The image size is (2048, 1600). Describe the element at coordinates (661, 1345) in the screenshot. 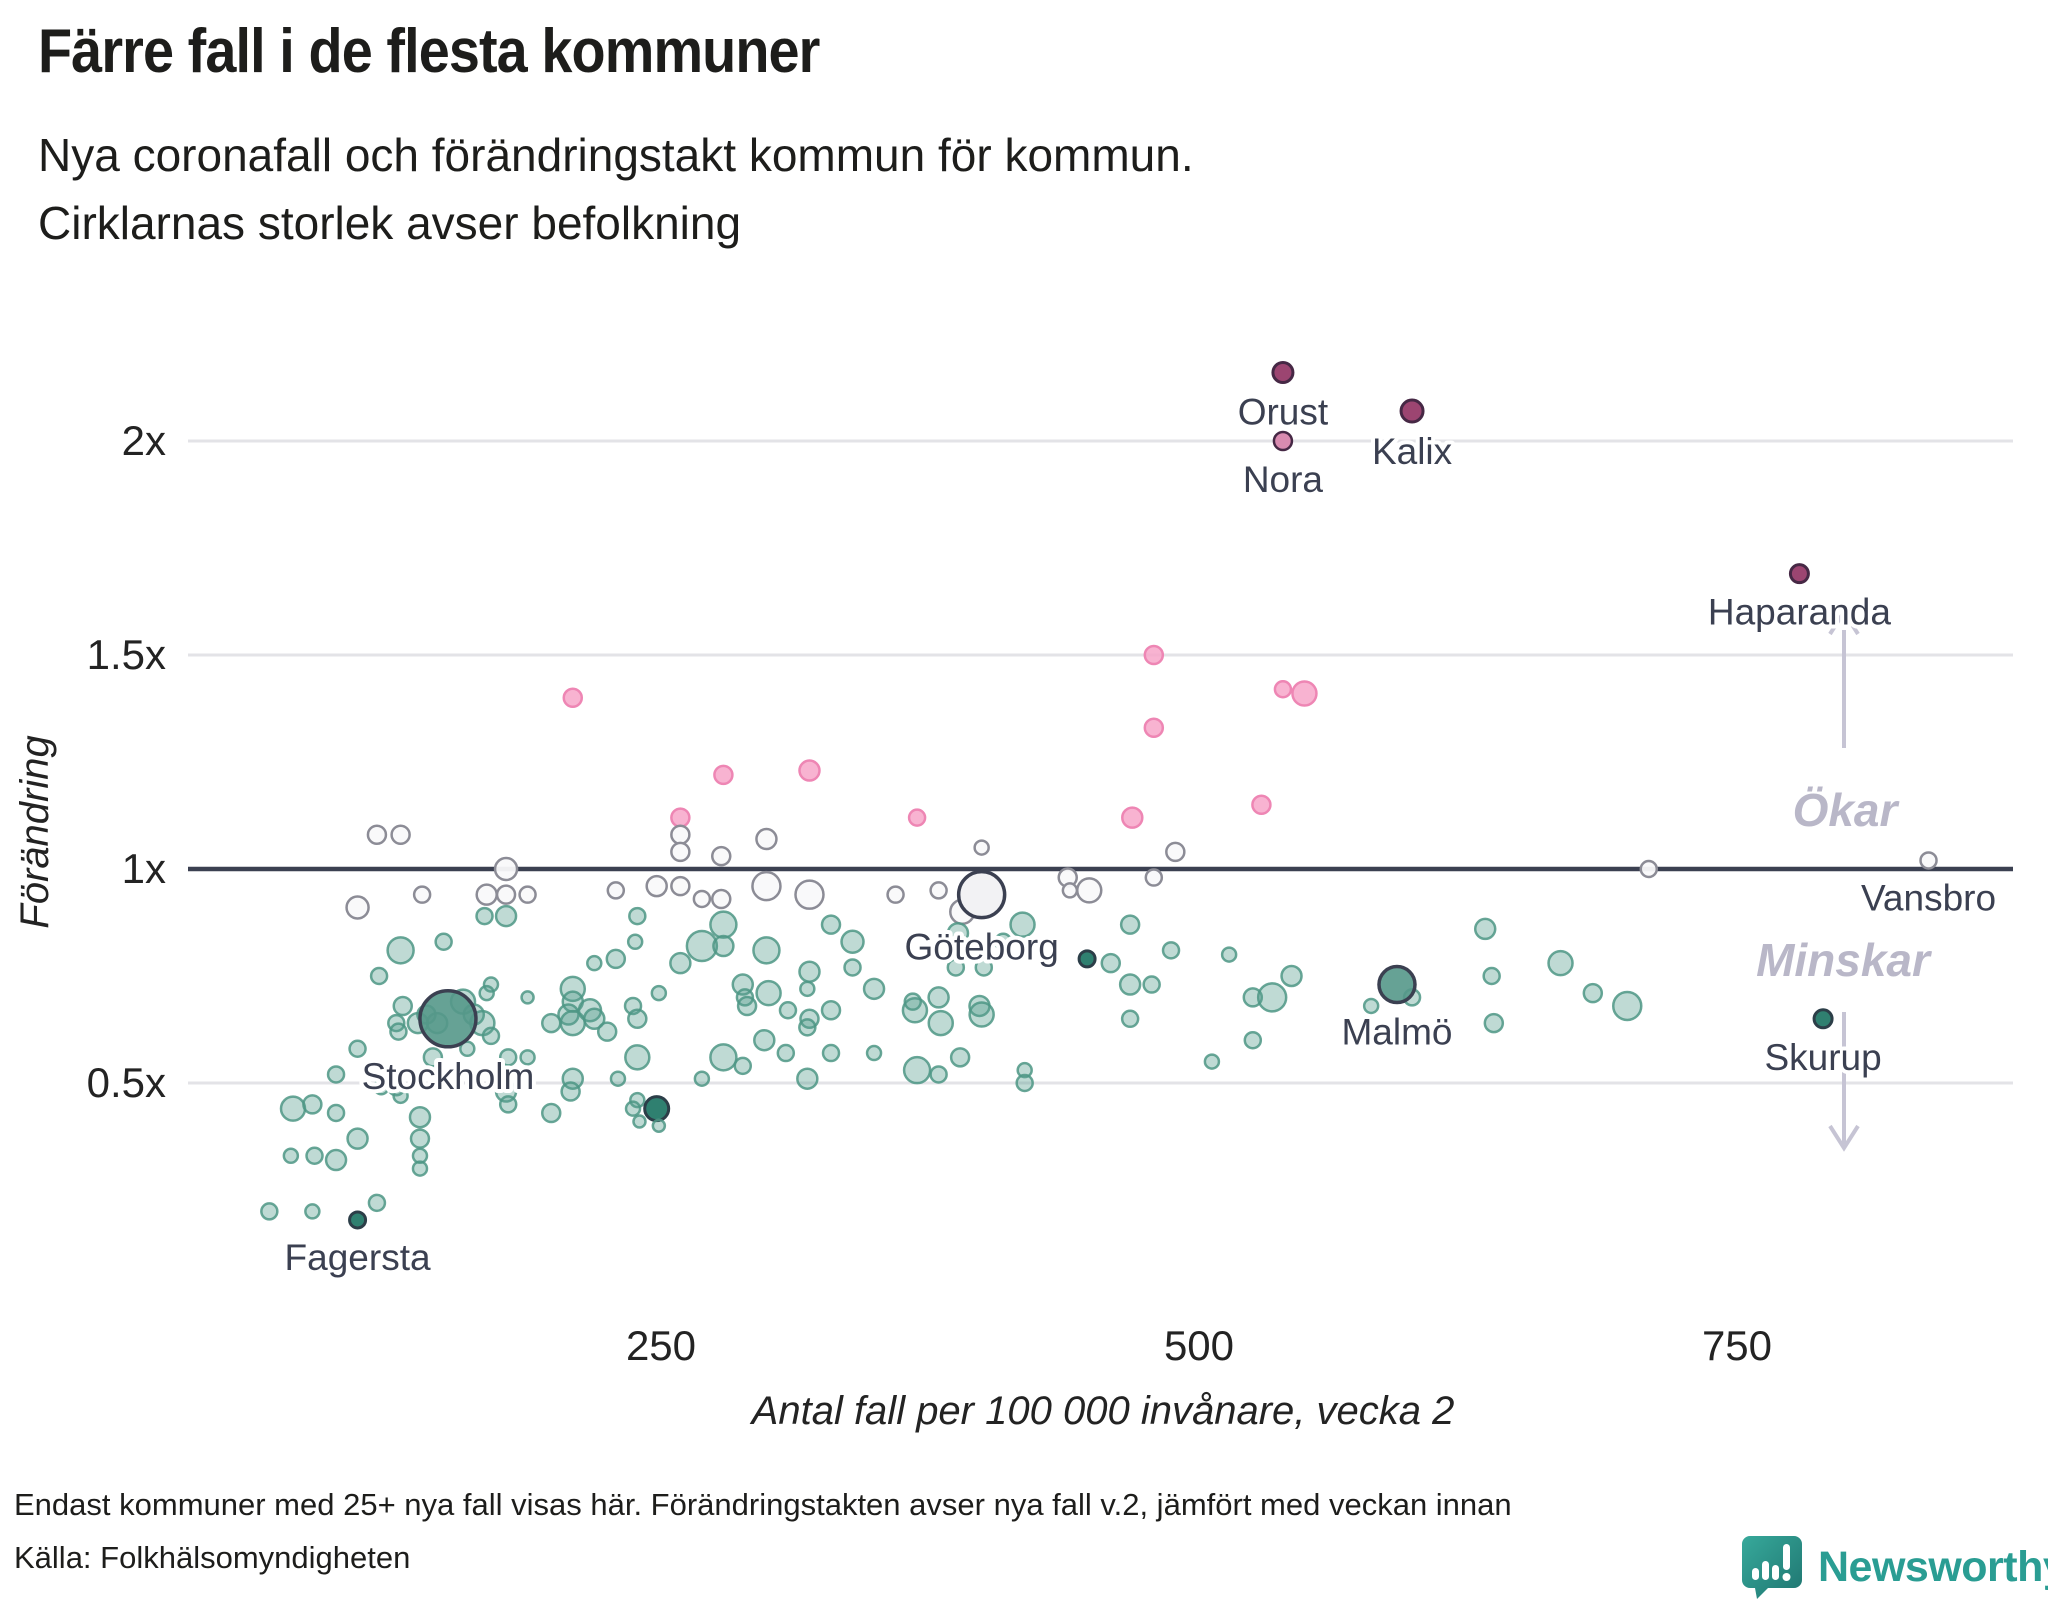

I see `x-tick-label: 250` at that location.